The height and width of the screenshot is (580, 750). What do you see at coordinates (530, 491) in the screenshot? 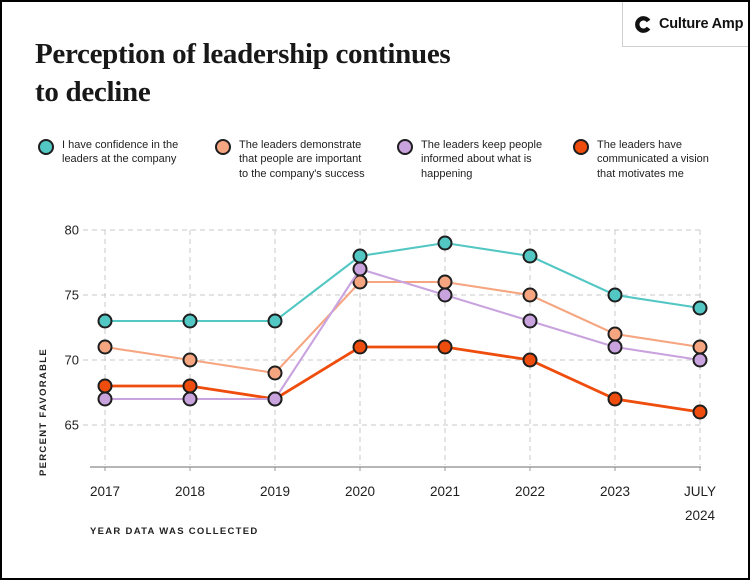
I see `xtick-label-5: 2022` at bounding box center [530, 491].